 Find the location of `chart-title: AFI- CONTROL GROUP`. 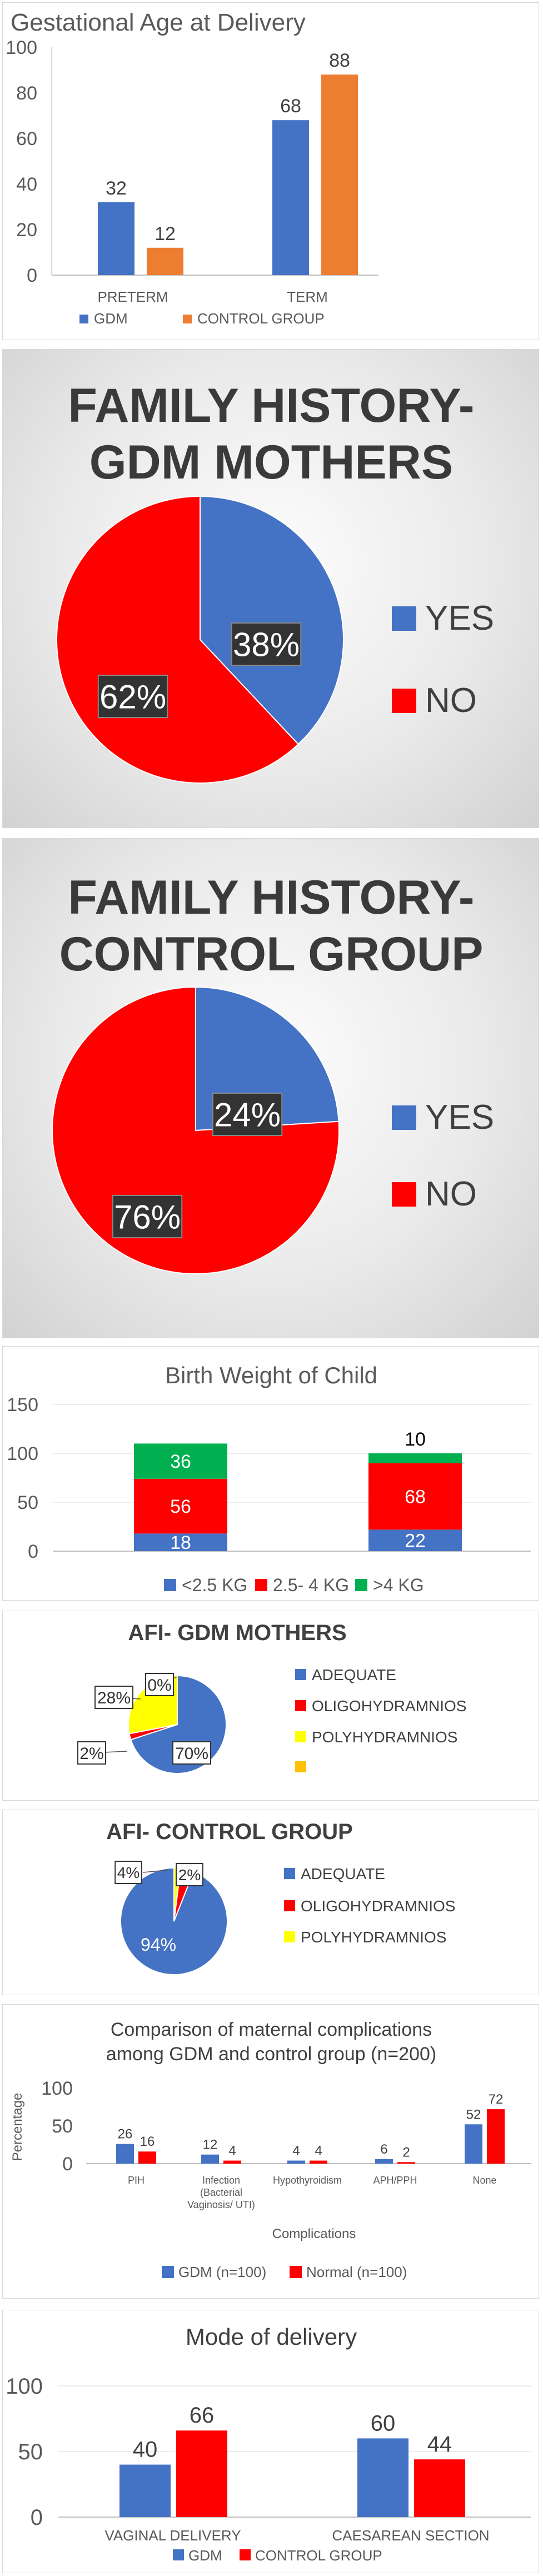

chart-title: AFI- CONTROL GROUP is located at coordinates (229, 1832).